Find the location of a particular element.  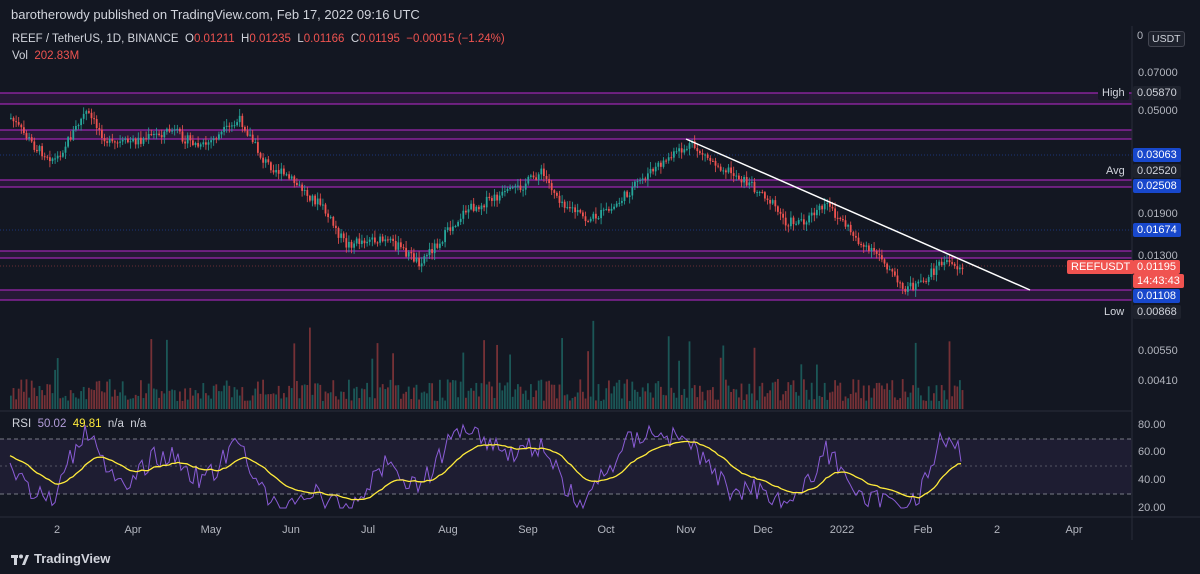

volume-legend: Vol 202.83M is located at coordinates (45, 56).